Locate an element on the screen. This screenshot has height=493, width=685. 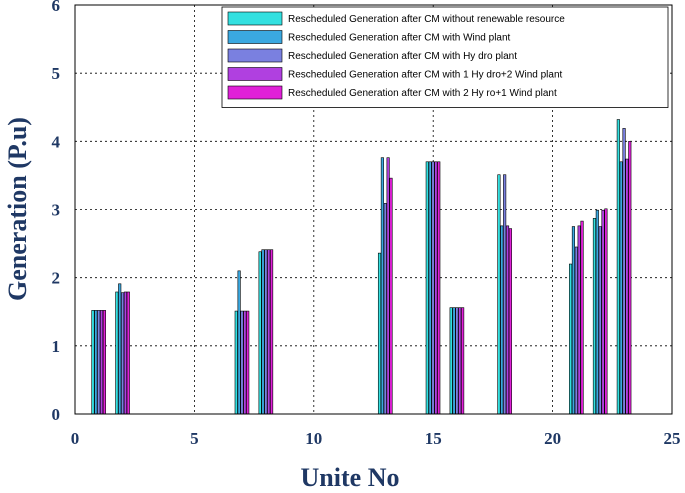
y-tick-label: 6 is located at coordinates (56, 7).